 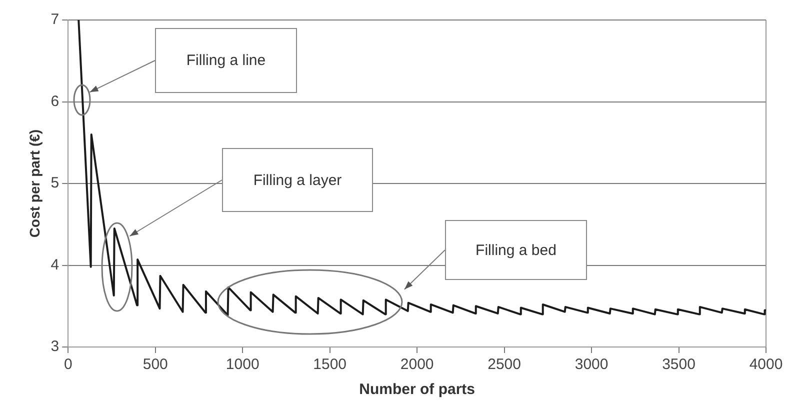 What do you see at coordinates (330, 365) in the screenshot?
I see `x-tick-label: 1500` at bounding box center [330, 365].